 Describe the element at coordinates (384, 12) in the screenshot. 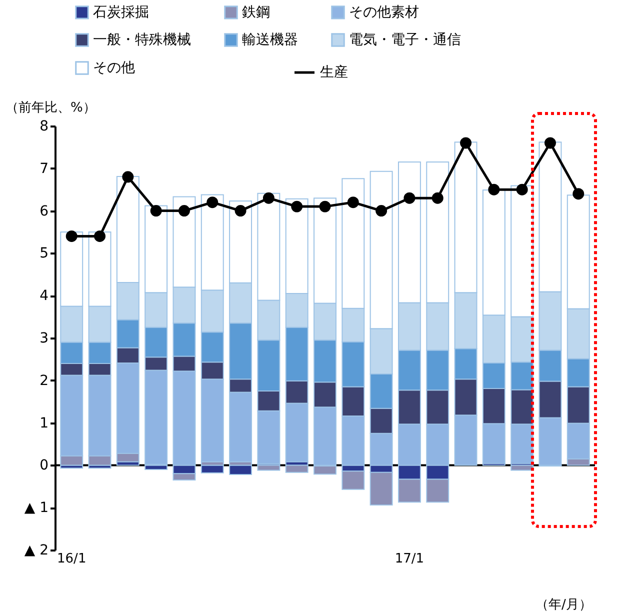

I see `legend-label: その他素材` at that location.